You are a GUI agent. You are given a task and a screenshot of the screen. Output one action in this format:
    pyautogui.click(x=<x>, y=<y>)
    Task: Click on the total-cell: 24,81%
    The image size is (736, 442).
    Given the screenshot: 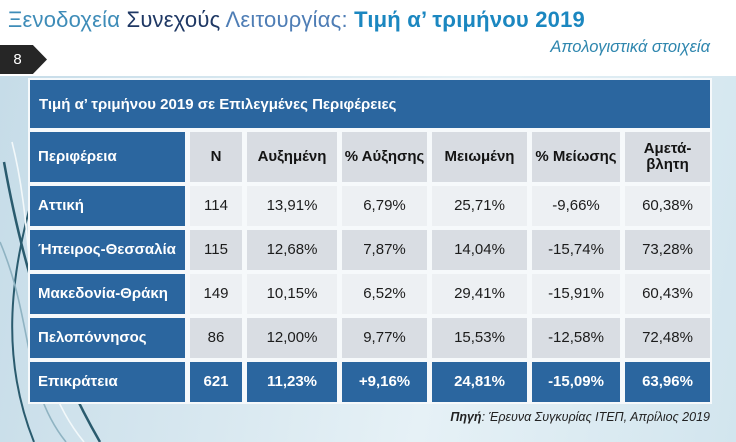 What is the action you would take?
    pyautogui.click(x=479, y=382)
    